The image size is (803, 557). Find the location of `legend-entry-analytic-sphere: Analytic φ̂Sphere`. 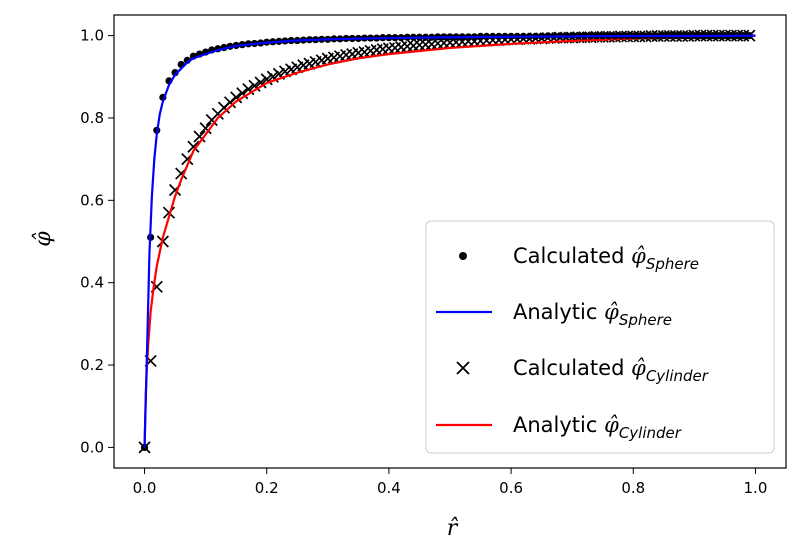

legend-entry-analytic-sphere: Analytic φ̂Sphere is located at coordinates (554, 314).